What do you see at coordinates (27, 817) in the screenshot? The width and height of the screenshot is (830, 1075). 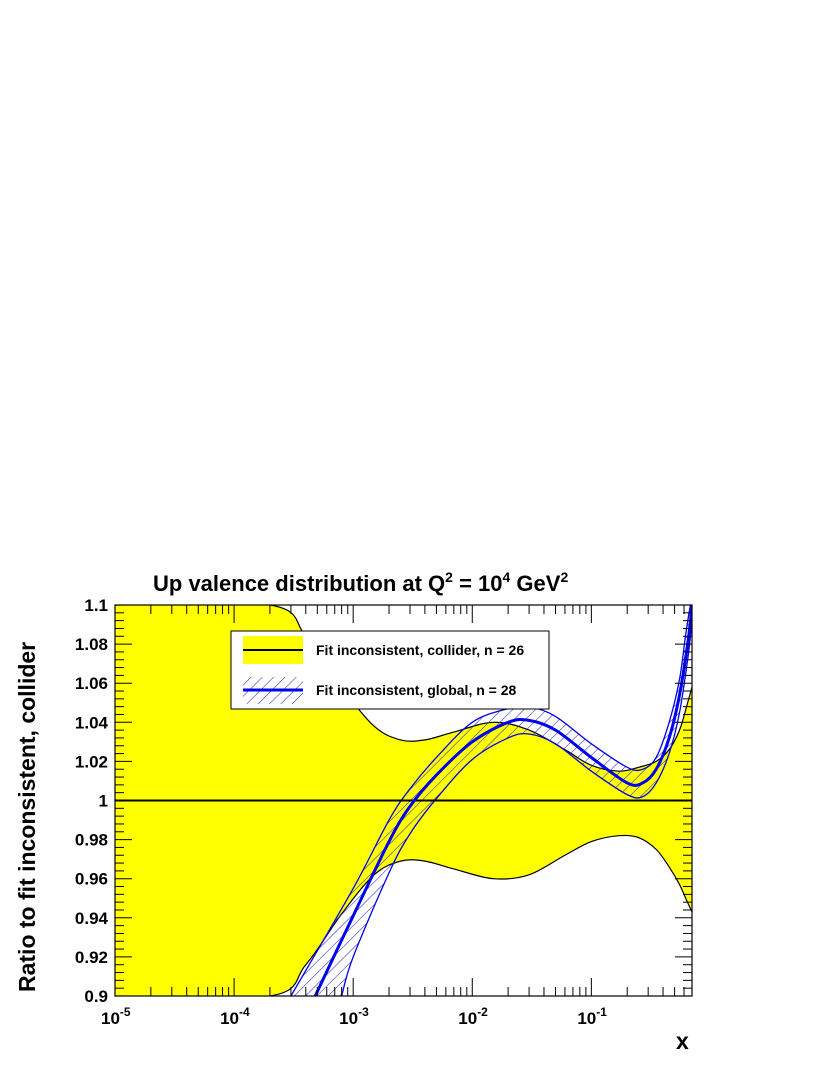 I see `y-axis-label: Ratio to fit inconsistent, collider` at bounding box center [27, 817].